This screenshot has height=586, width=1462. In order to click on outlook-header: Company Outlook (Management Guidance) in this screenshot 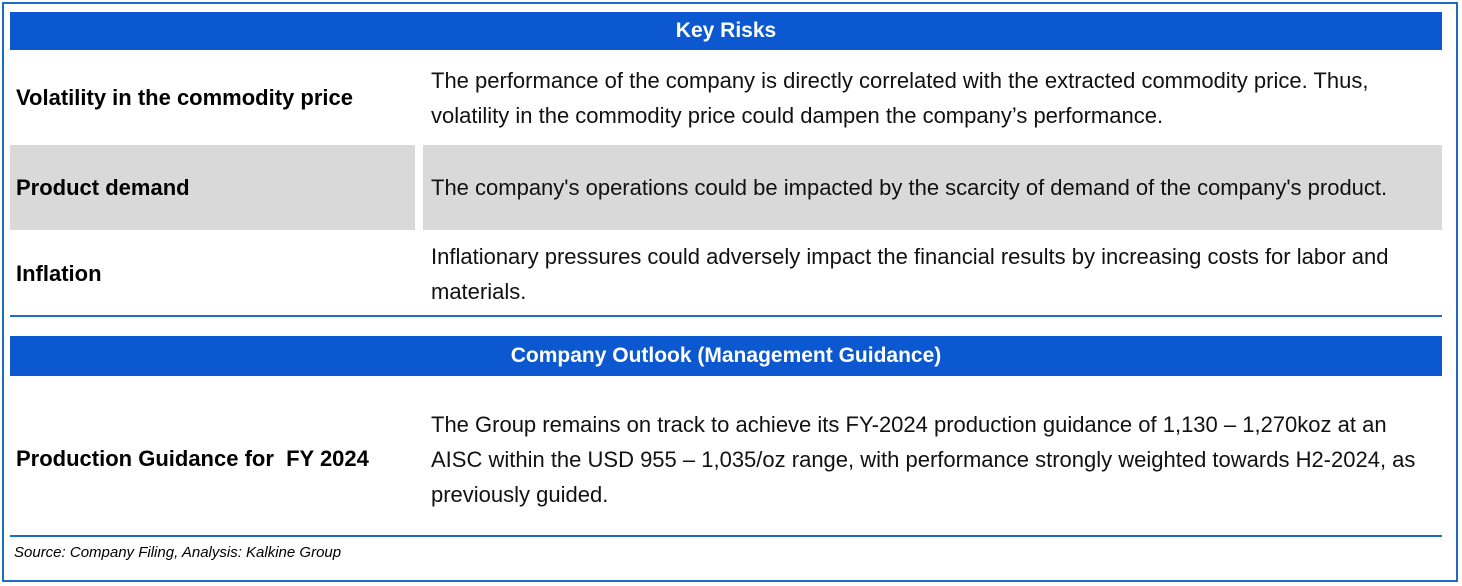, I will do `click(726, 356)`.